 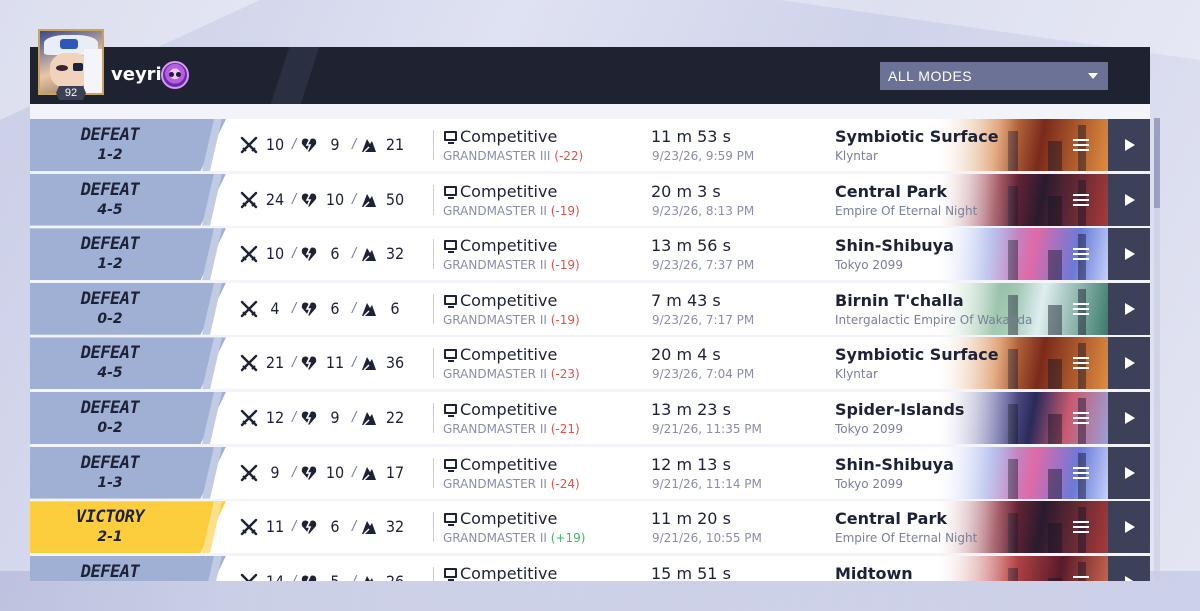 I want to click on match-datetime: 9/23/26, 7:17 PM, so click(x=703, y=319).